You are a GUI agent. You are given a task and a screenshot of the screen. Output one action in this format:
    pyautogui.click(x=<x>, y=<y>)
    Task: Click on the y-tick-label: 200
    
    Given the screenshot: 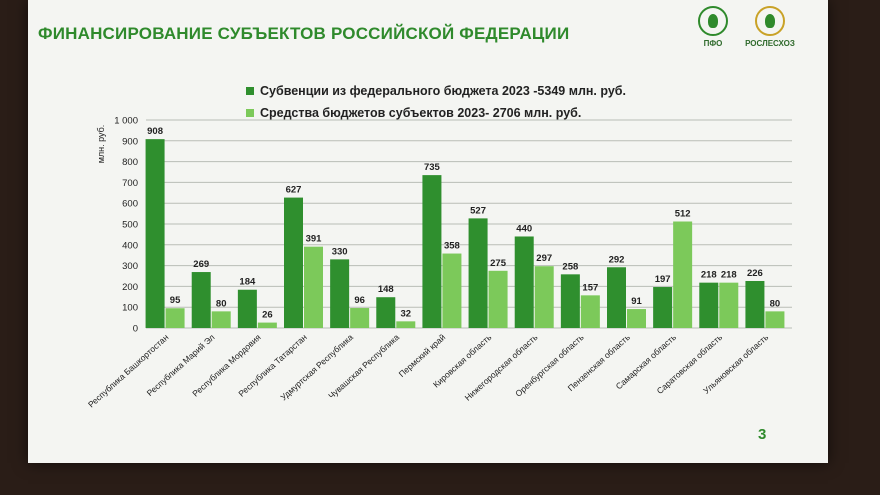 What is the action you would take?
    pyautogui.click(x=130, y=287)
    